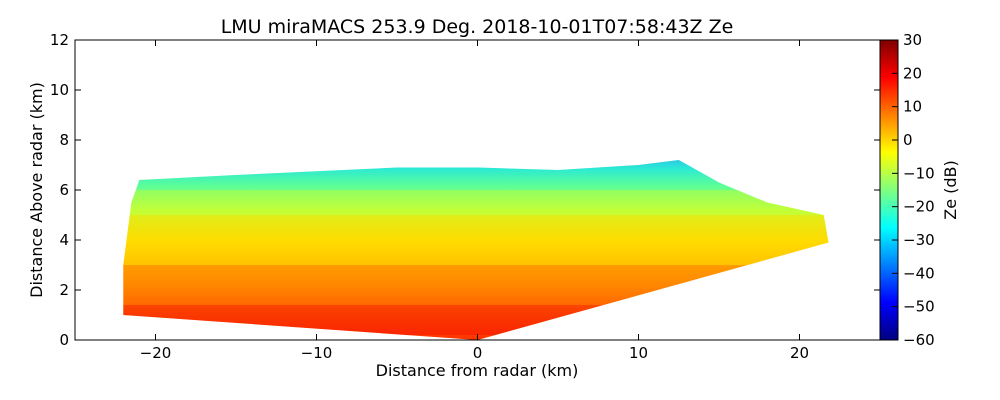 Image resolution: width=1000 pixels, height=400 pixels. I want to click on y-tick-label: 0, so click(64, 340).